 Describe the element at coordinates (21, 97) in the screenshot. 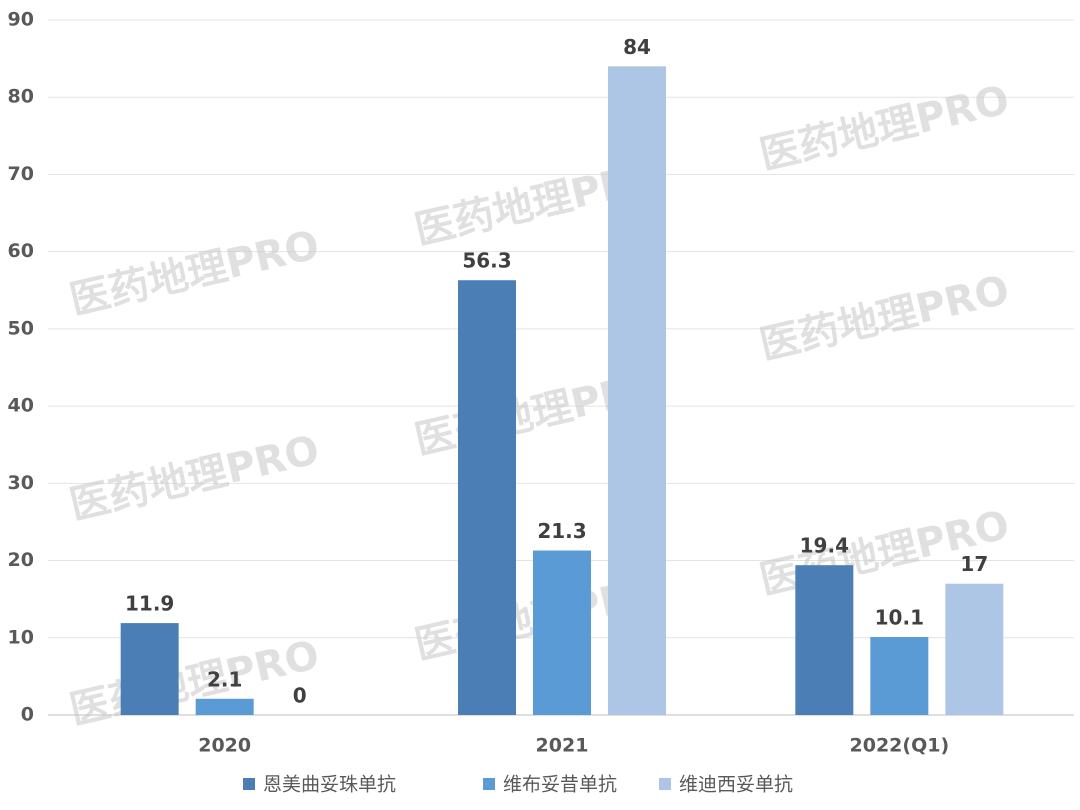

I see `y-tick-label: 80` at that location.